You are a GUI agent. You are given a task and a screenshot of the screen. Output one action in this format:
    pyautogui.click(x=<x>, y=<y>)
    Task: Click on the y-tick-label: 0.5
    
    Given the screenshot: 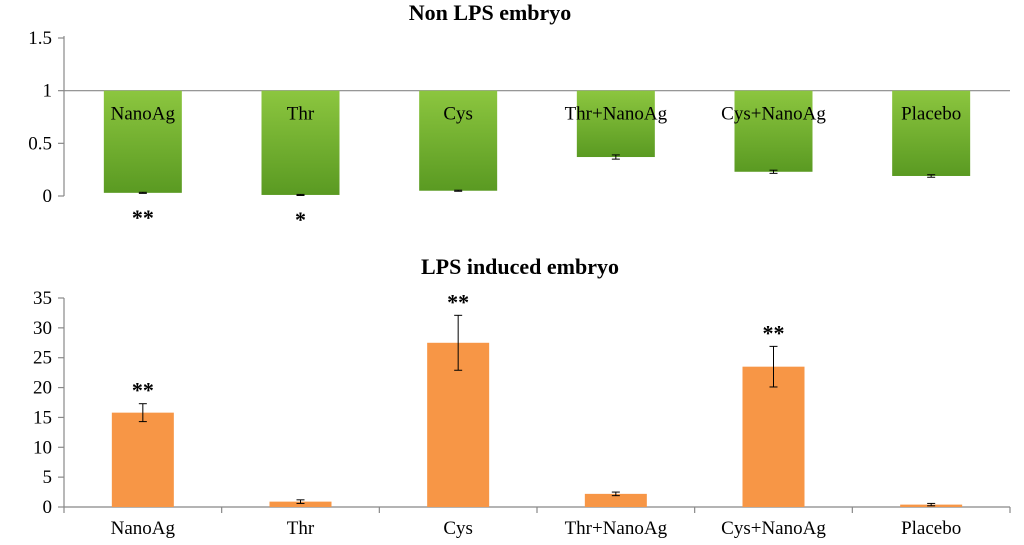 What is the action you would take?
    pyautogui.click(x=40, y=143)
    